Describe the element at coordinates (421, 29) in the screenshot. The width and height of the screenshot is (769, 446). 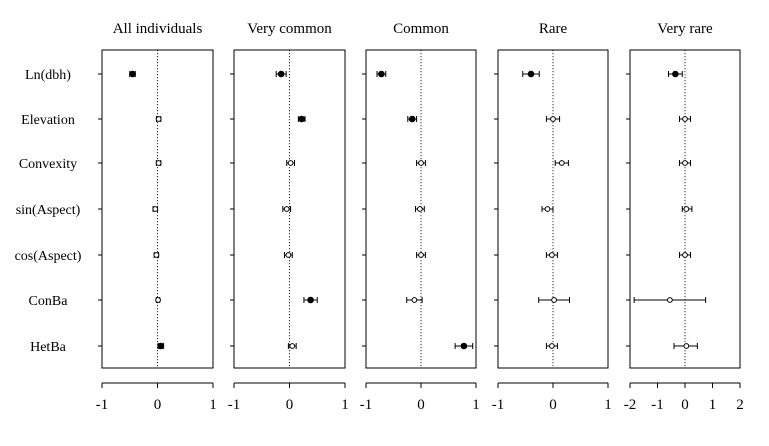
I see `panel-title-common: Common` at that location.